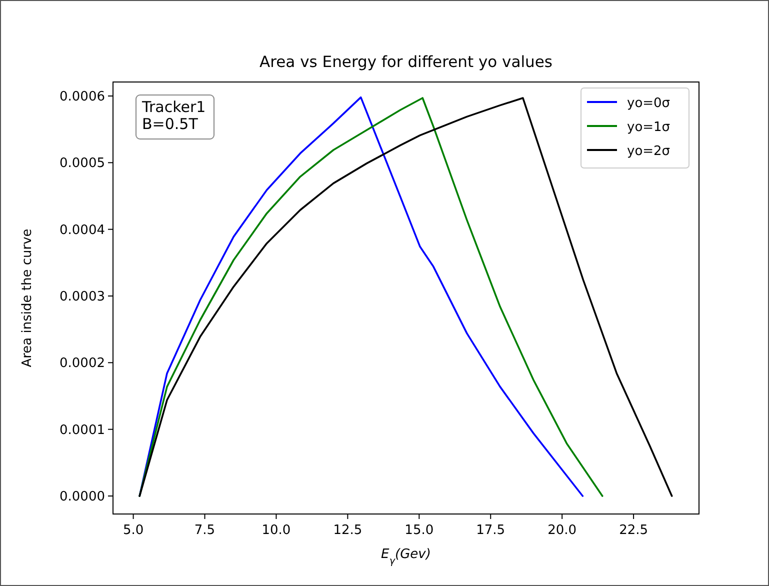 The width and height of the screenshot is (769, 586). What do you see at coordinates (27, 298) in the screenshot?
I see `y-axis-title: Area inside the curve` at bounding box center [27, 298].